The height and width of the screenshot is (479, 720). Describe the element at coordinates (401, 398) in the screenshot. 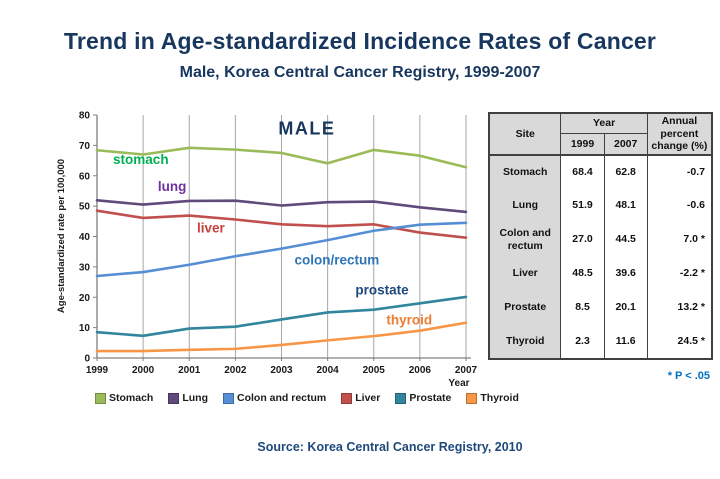

I see `legend-swatch-prostate` at that location.